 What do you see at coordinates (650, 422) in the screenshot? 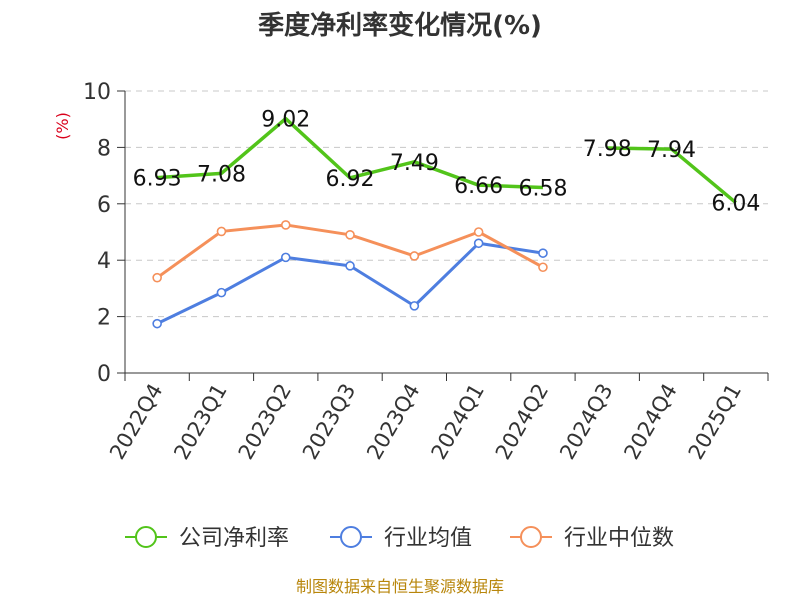
I see `x-tick-label: 2024Q4` at bounding box center [650, 422].